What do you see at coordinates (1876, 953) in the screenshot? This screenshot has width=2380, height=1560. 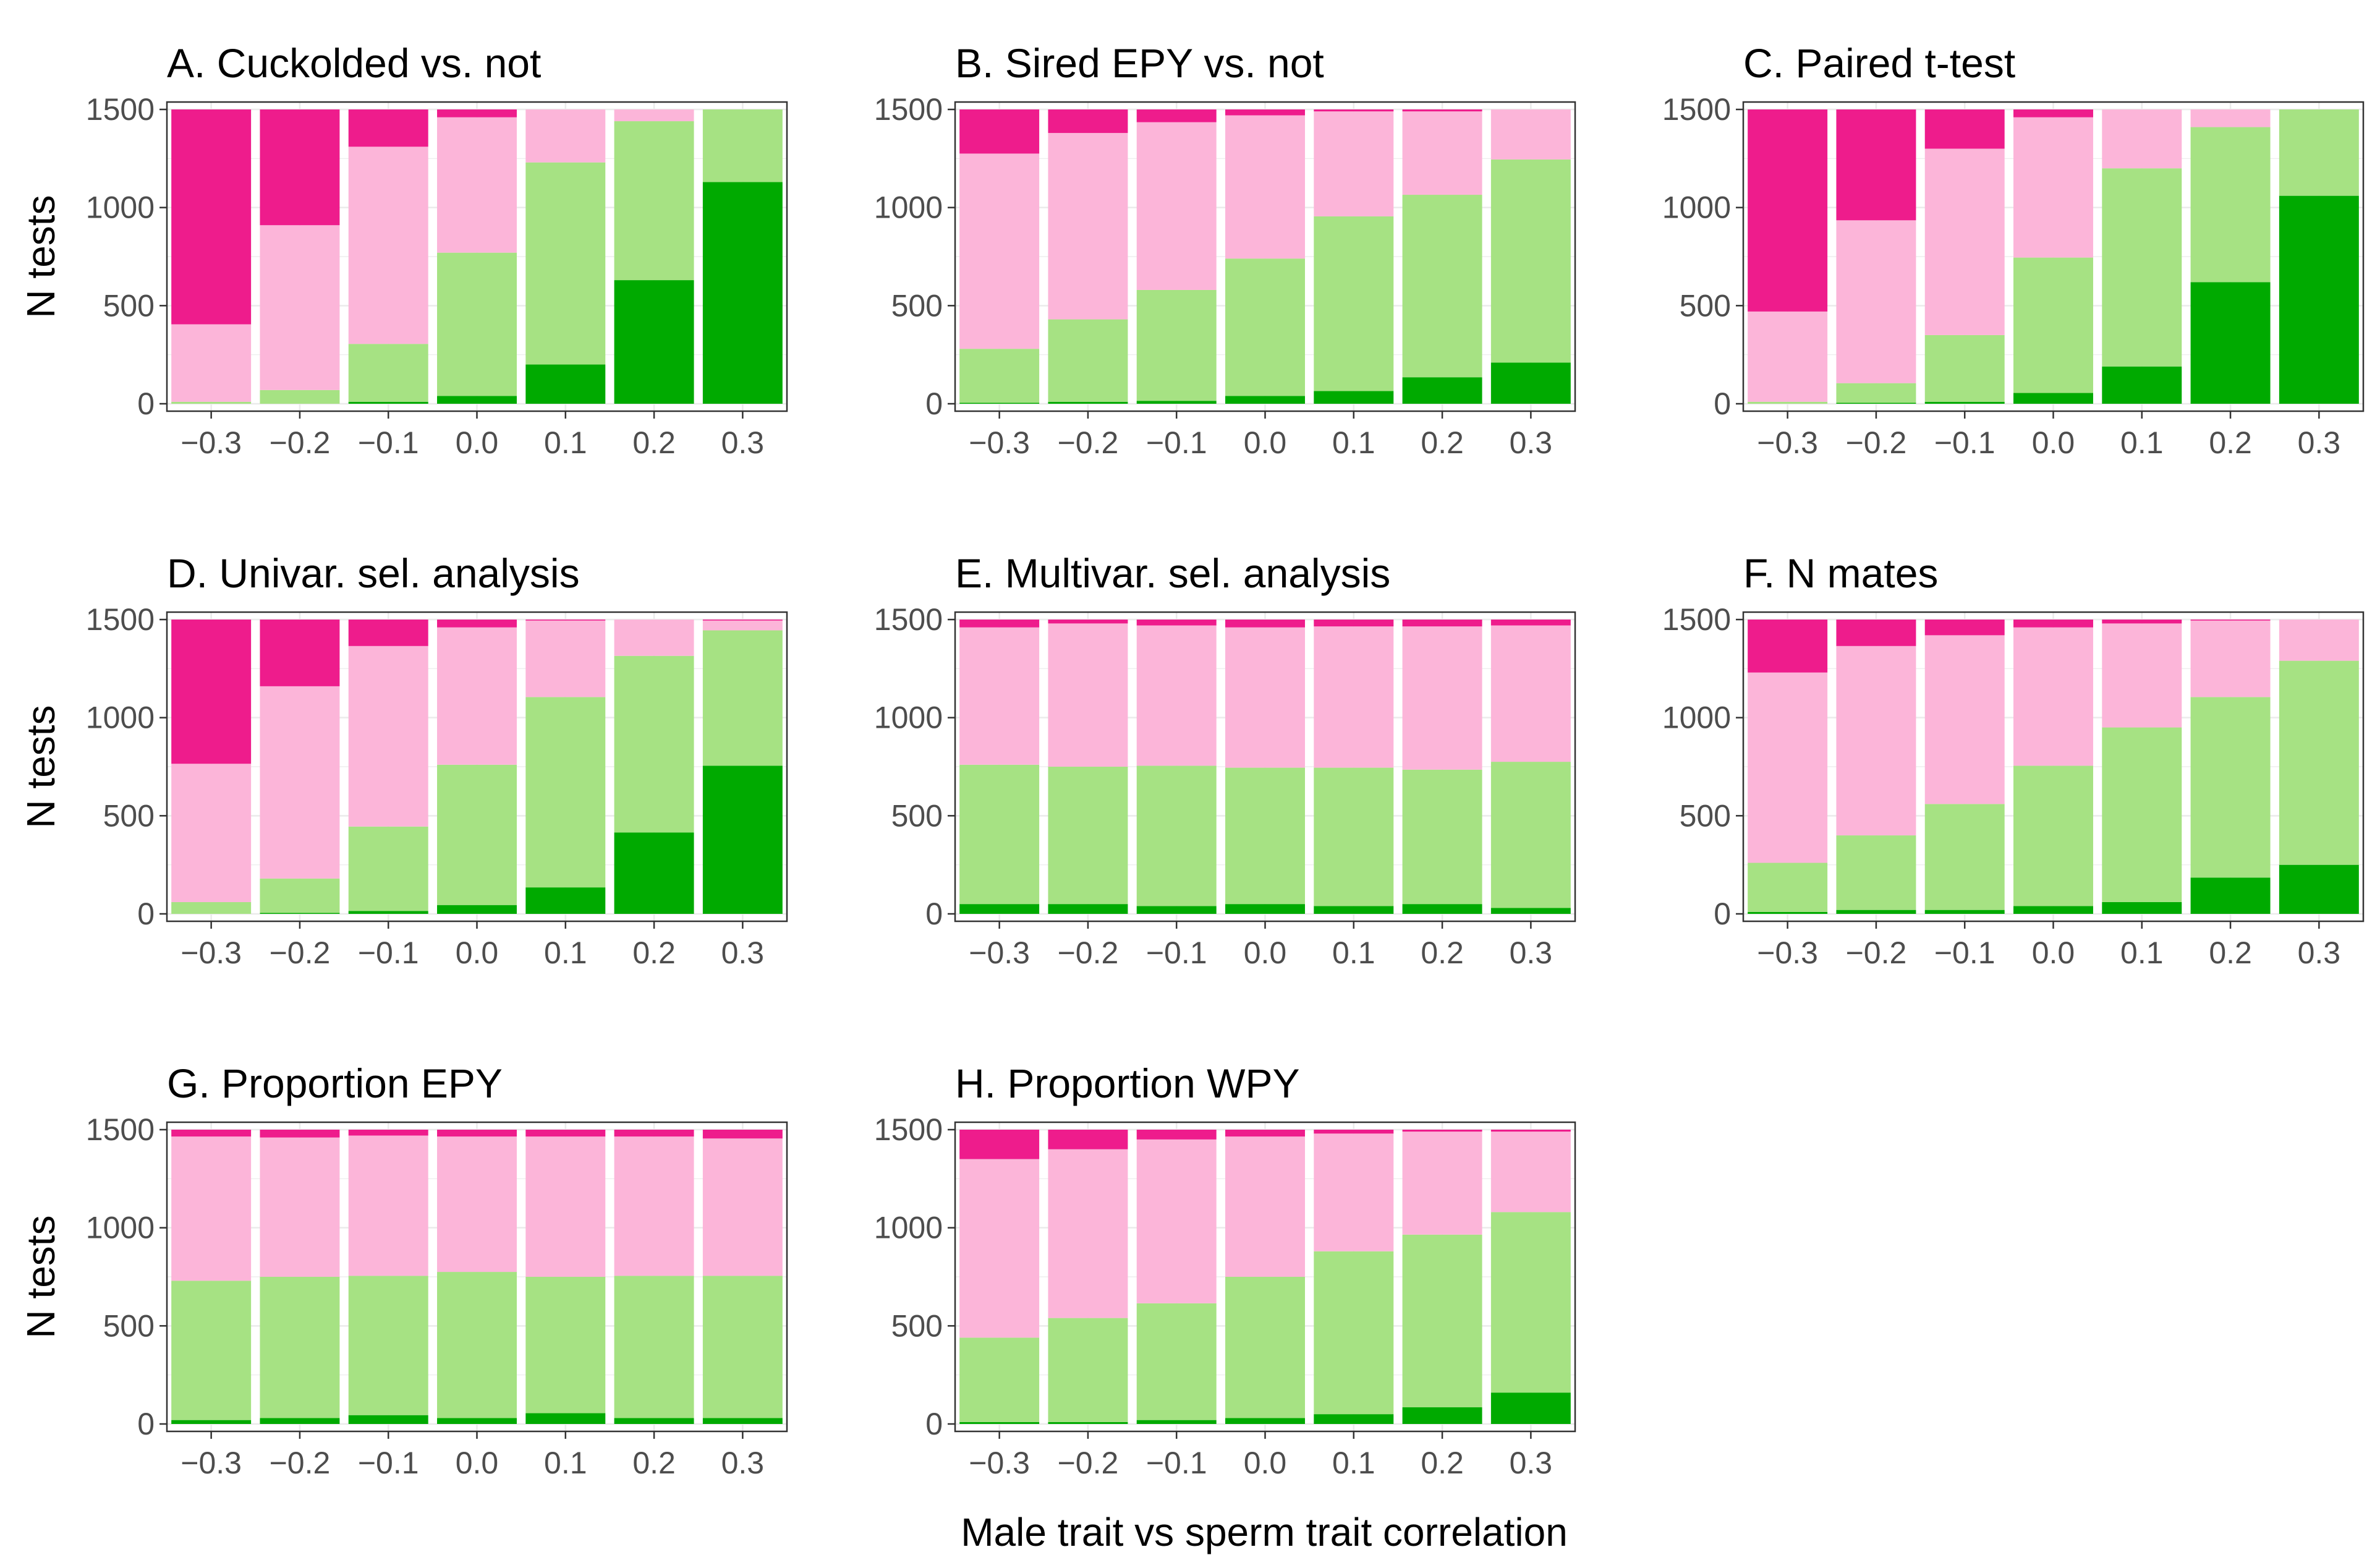 I see `x-tick-label: −0.2` at bounding box center [1876, 953].